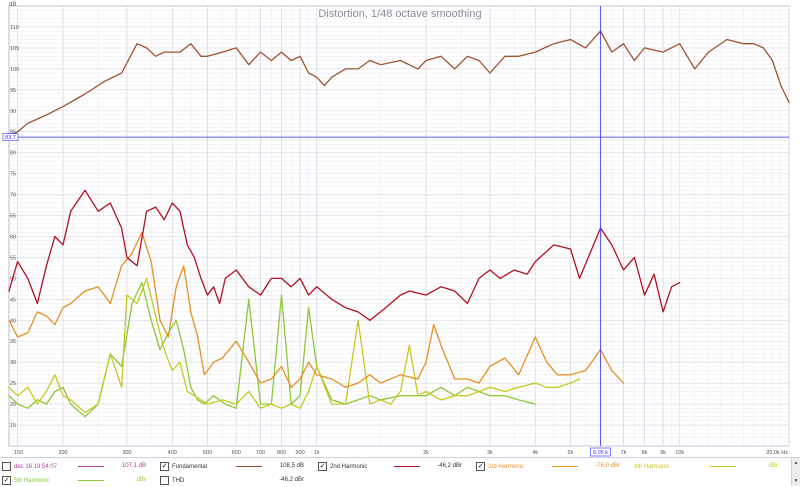 This screenshot has height=487, width=800. What do you see at coordinates (13, 154) in the screenshot?
I see `y-tick-label: 80` at bounding box center [13, 154].